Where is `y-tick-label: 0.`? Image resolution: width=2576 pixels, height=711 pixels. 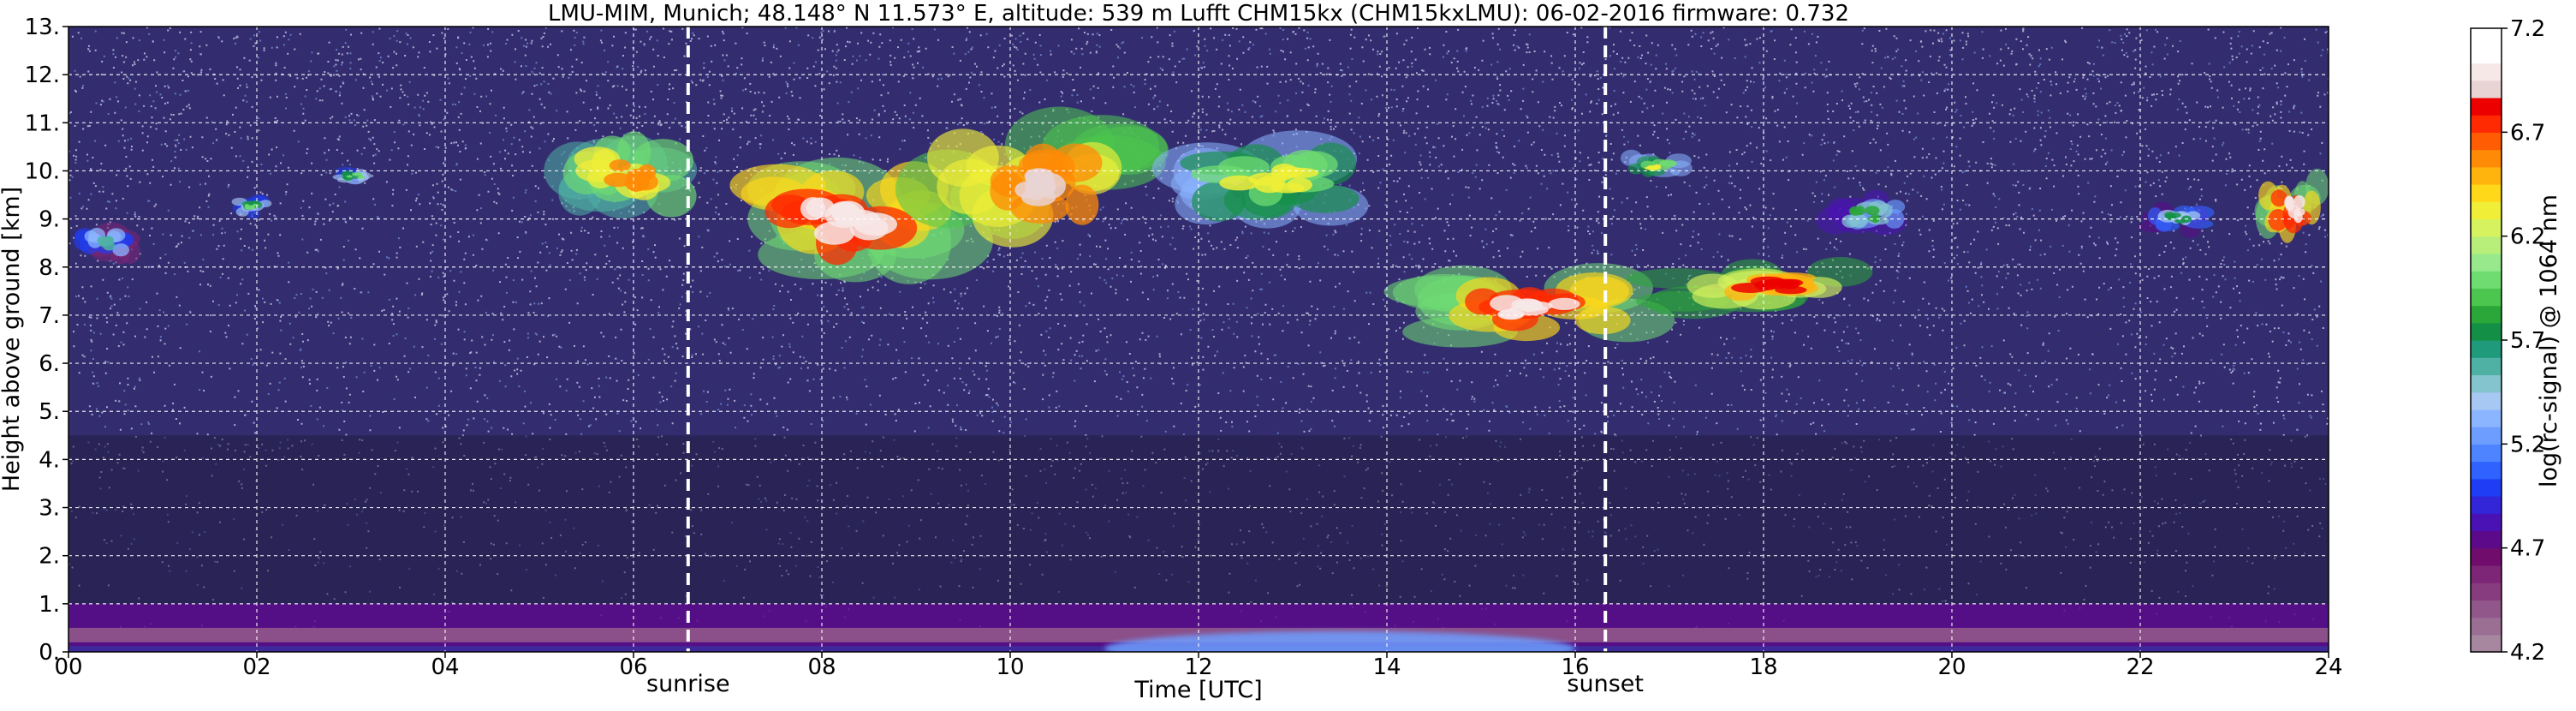 y-tick-label: 0. is located at coordinates (49, 653).